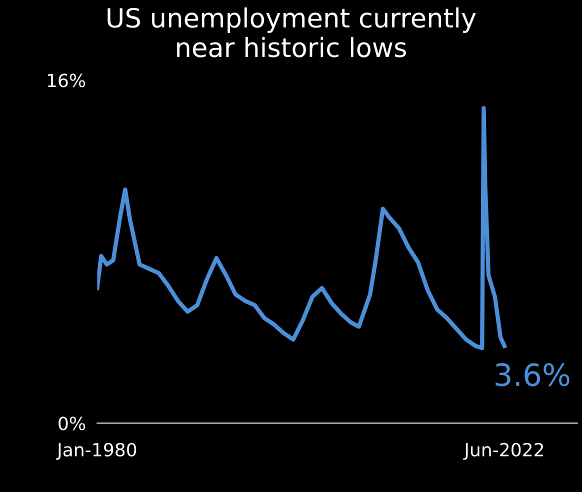 The height and width of the screenshot is (492, 582). What do you see at coordinates (533, 374) in the screenshot?
I see `annotation: 3.6%` at bounding box center [533, 374].